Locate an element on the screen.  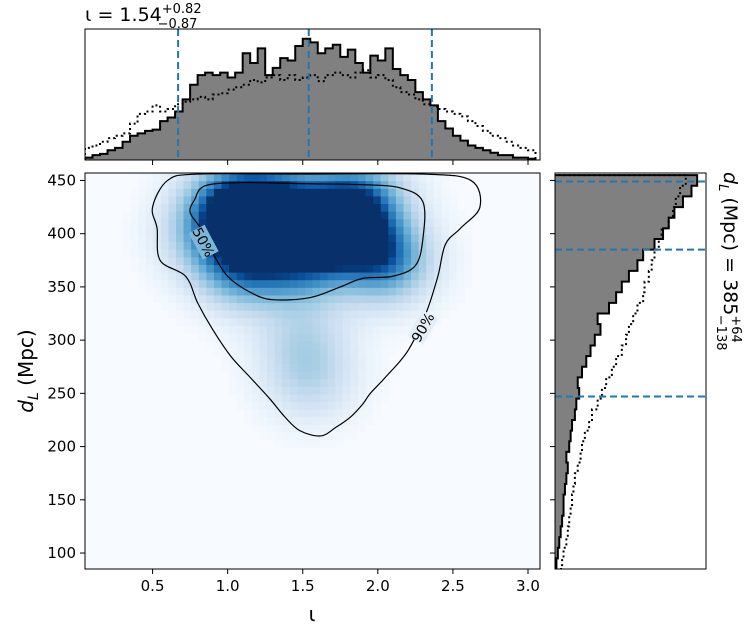
distance-title-upper: +64 is located at coordinates (735, 328).